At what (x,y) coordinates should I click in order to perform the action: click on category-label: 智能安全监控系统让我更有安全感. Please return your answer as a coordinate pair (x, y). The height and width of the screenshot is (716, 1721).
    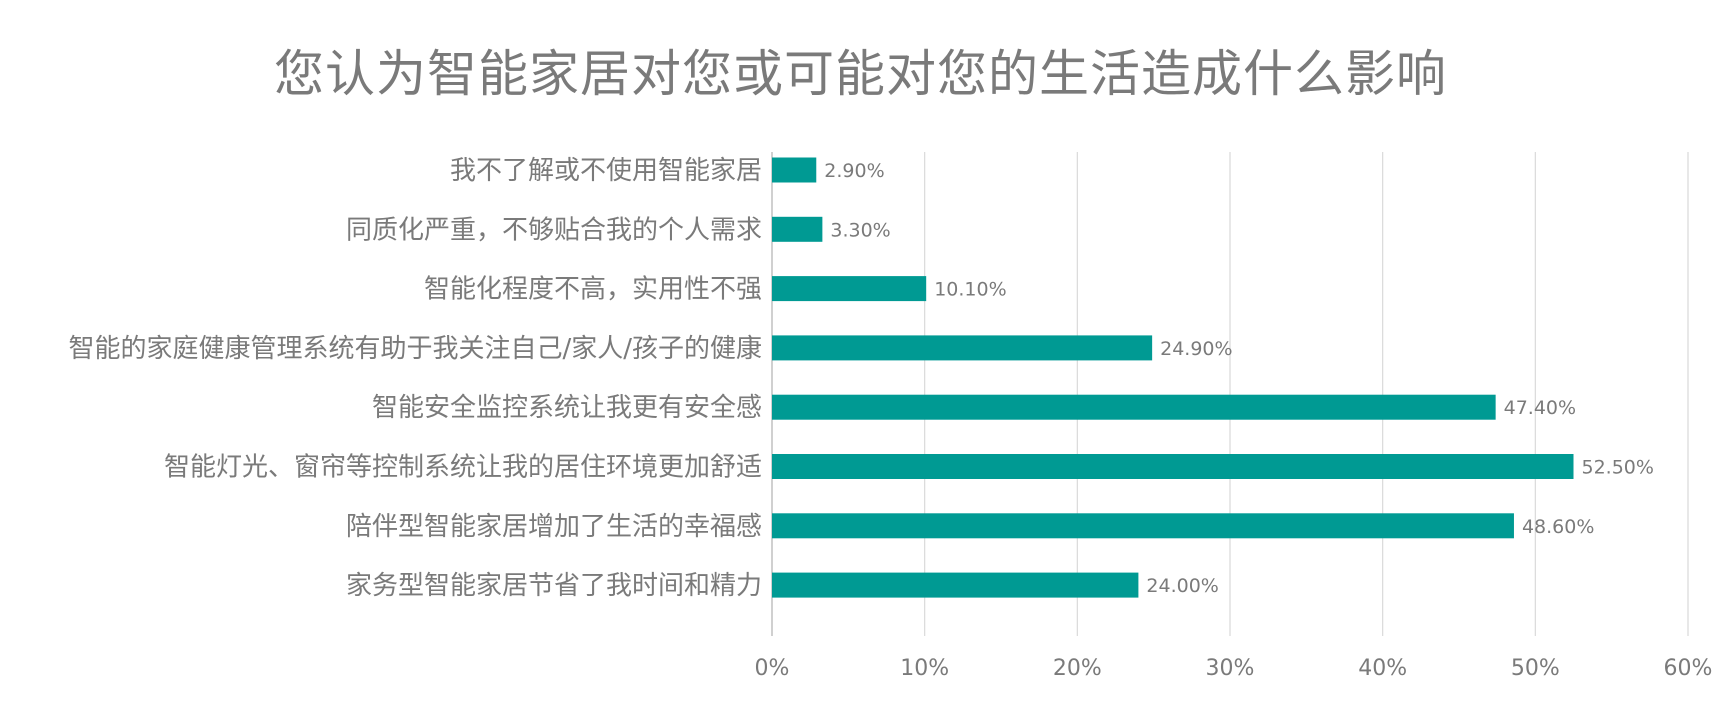
    Looking at the image, I should click on (567, 408).